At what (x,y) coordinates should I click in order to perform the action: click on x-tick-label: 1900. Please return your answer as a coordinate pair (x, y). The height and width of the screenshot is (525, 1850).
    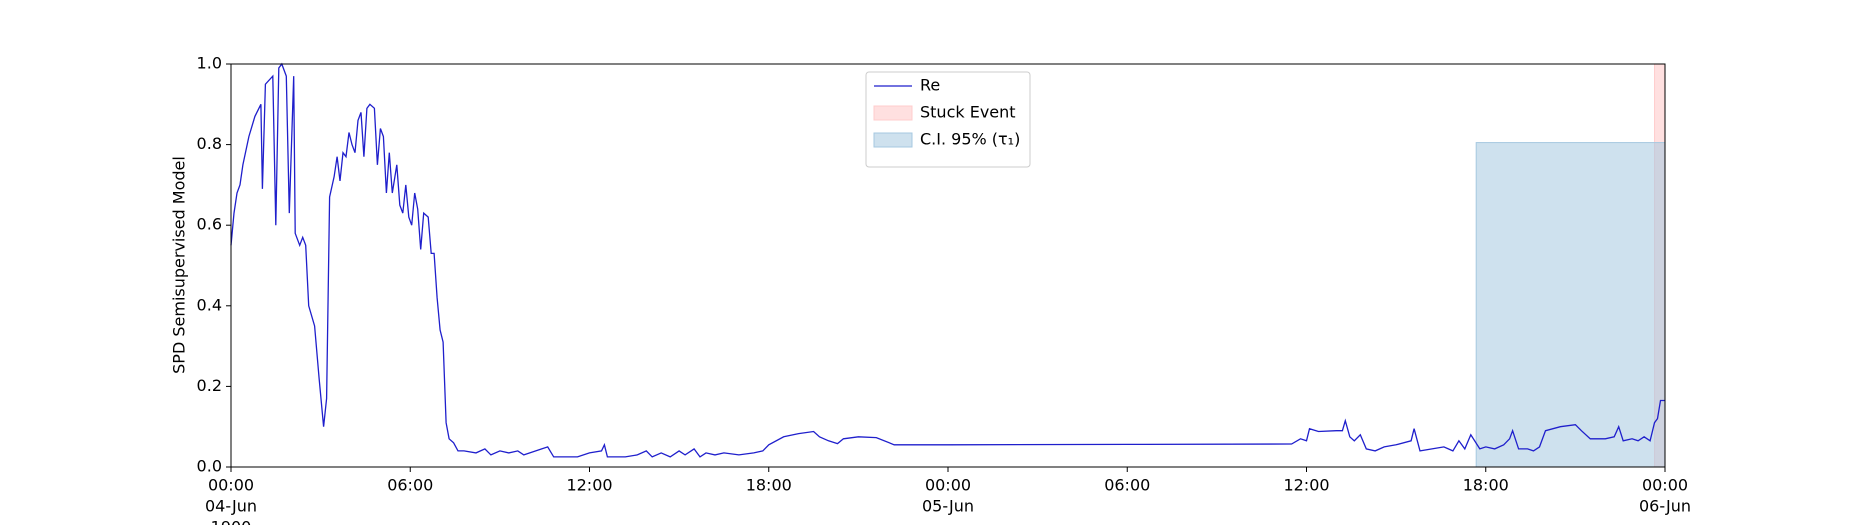
    Looking at the image, I should click on (231, 521).